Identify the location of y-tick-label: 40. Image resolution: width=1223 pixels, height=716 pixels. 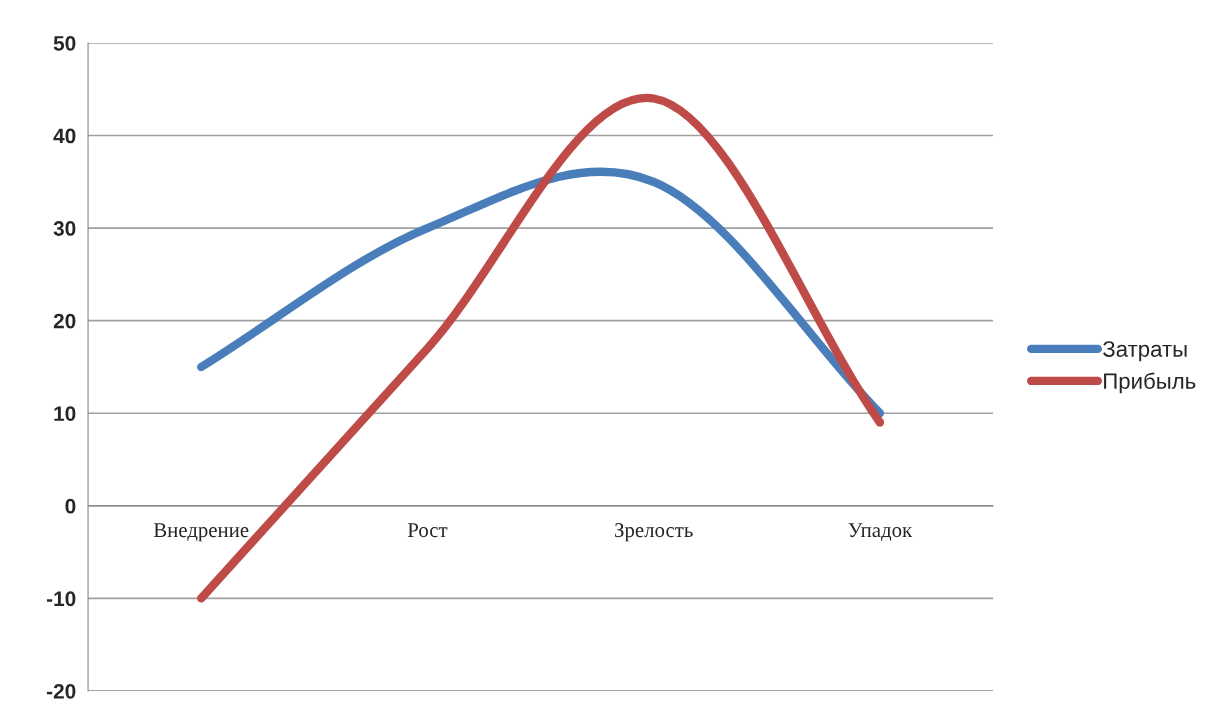
(64, 136).